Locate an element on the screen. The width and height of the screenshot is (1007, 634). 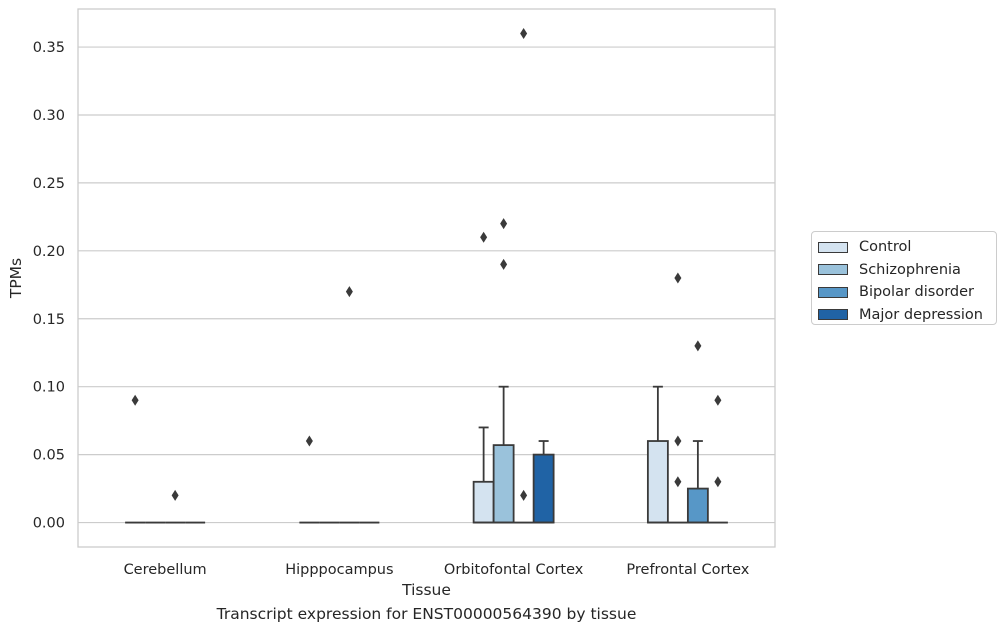
y-axis-label: TPMs is located at coordinates (16, 278).